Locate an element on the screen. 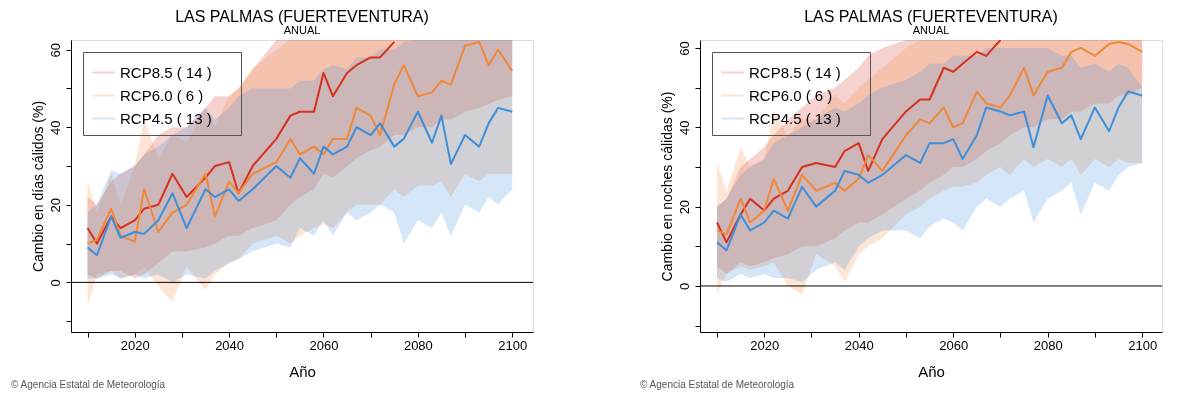  y-axis-title: Cambio en noches cálidas (%) is located at coordinates (666, 186).